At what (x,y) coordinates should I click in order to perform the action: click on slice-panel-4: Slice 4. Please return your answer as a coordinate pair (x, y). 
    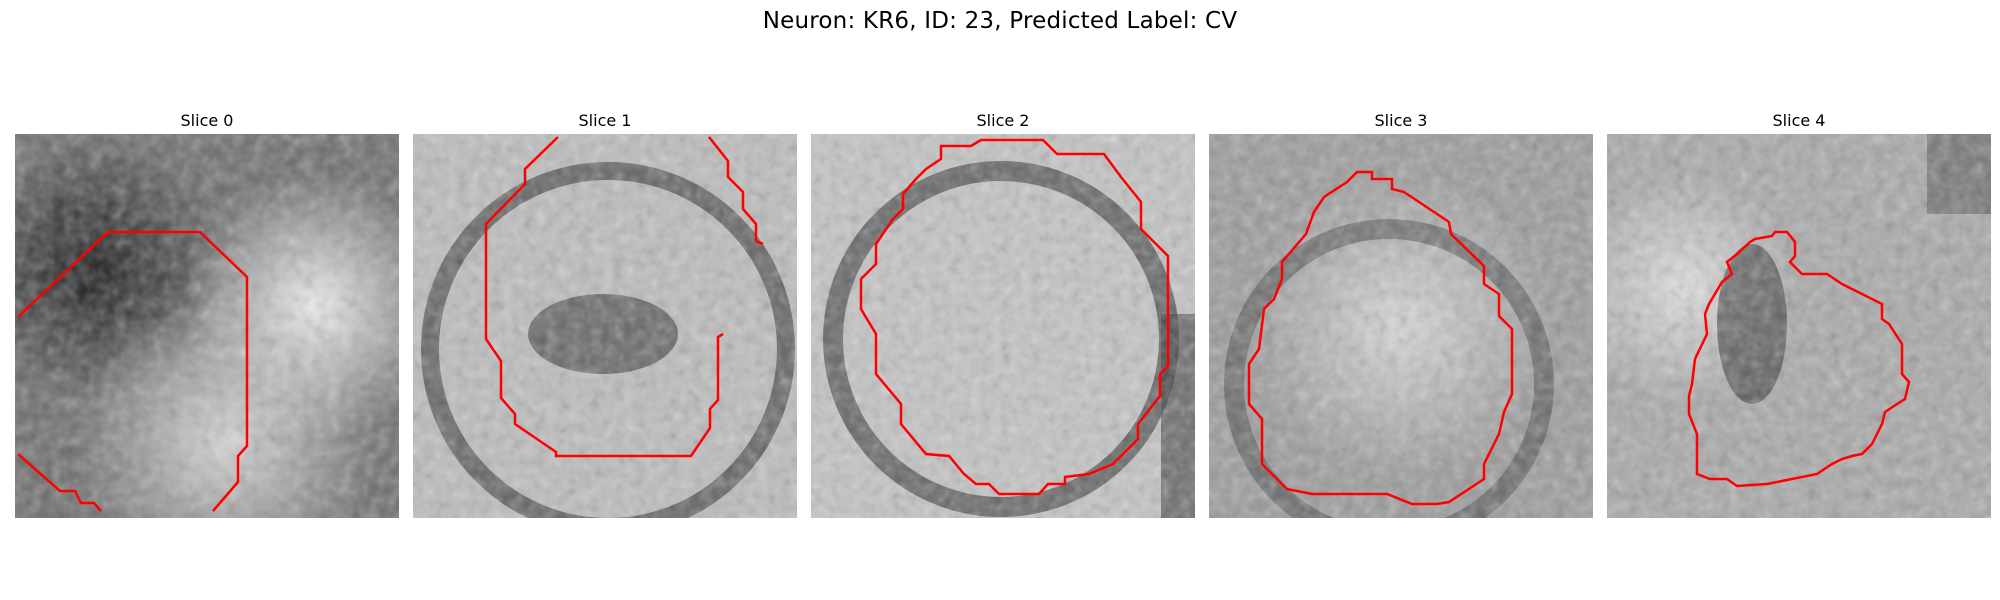
    Looking at the image, I should click on (1799, 313).